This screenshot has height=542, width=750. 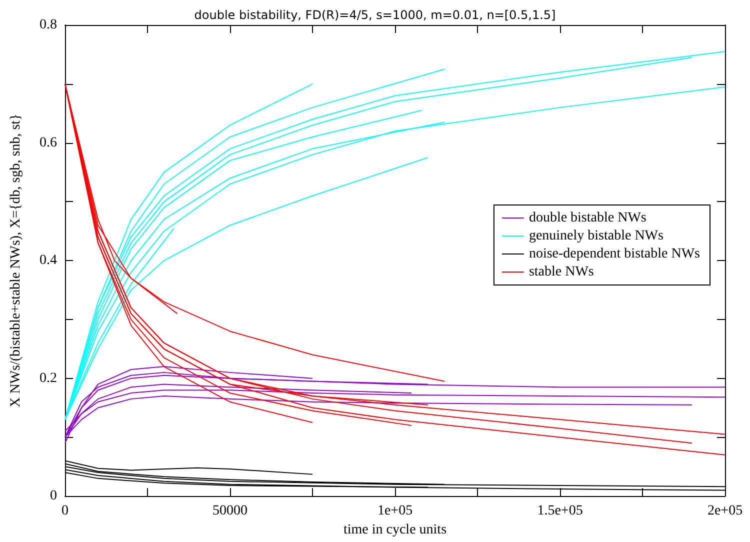 I want to click on legend-label: double bistable NWs, so click(x=587, y=218).